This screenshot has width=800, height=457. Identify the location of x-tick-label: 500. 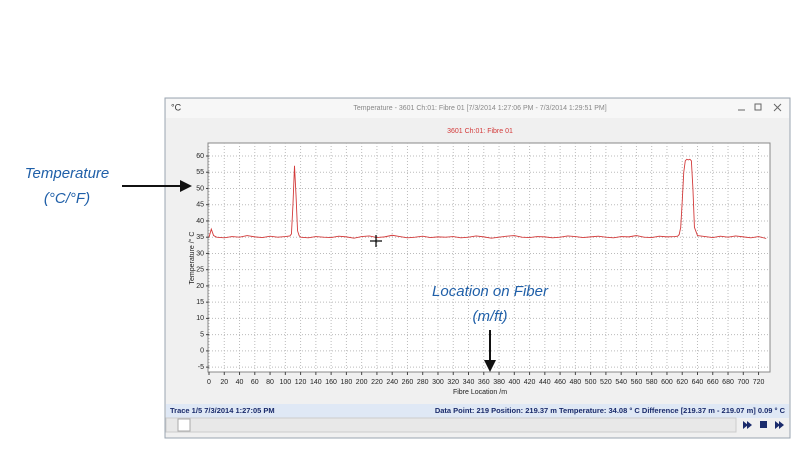
(591, 382).